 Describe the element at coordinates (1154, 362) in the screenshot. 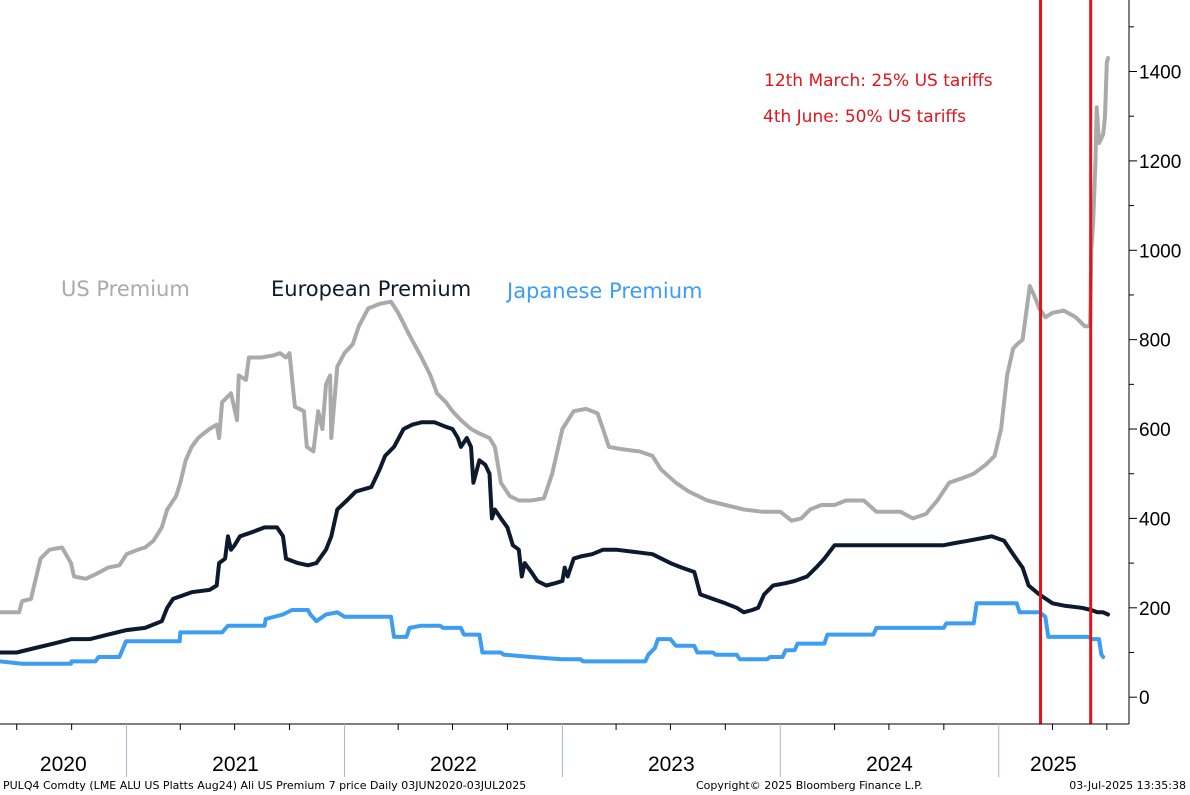

I see `y-axis: 0 200 400 600 800 1000 1200 1400` at that location.